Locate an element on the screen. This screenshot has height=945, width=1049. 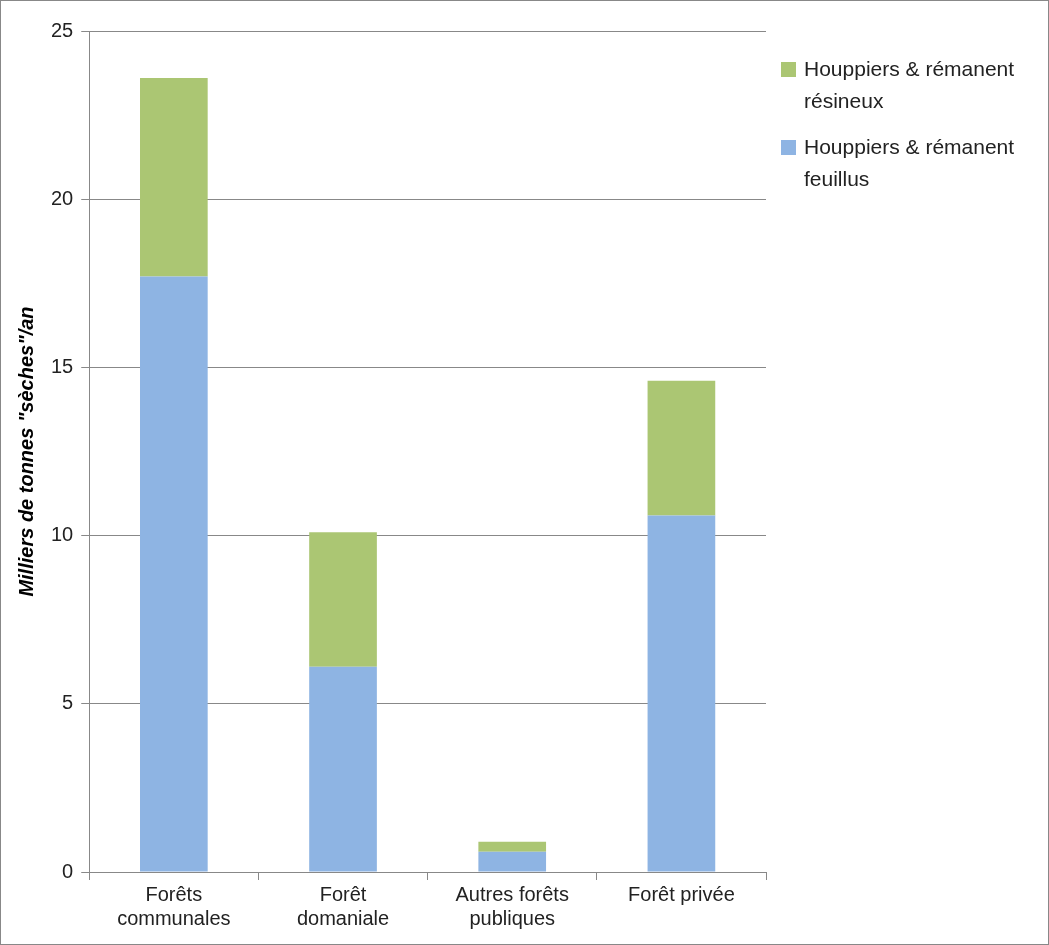
x-tick-label: Autres forêts publiques is located at coordinates (512, 905).